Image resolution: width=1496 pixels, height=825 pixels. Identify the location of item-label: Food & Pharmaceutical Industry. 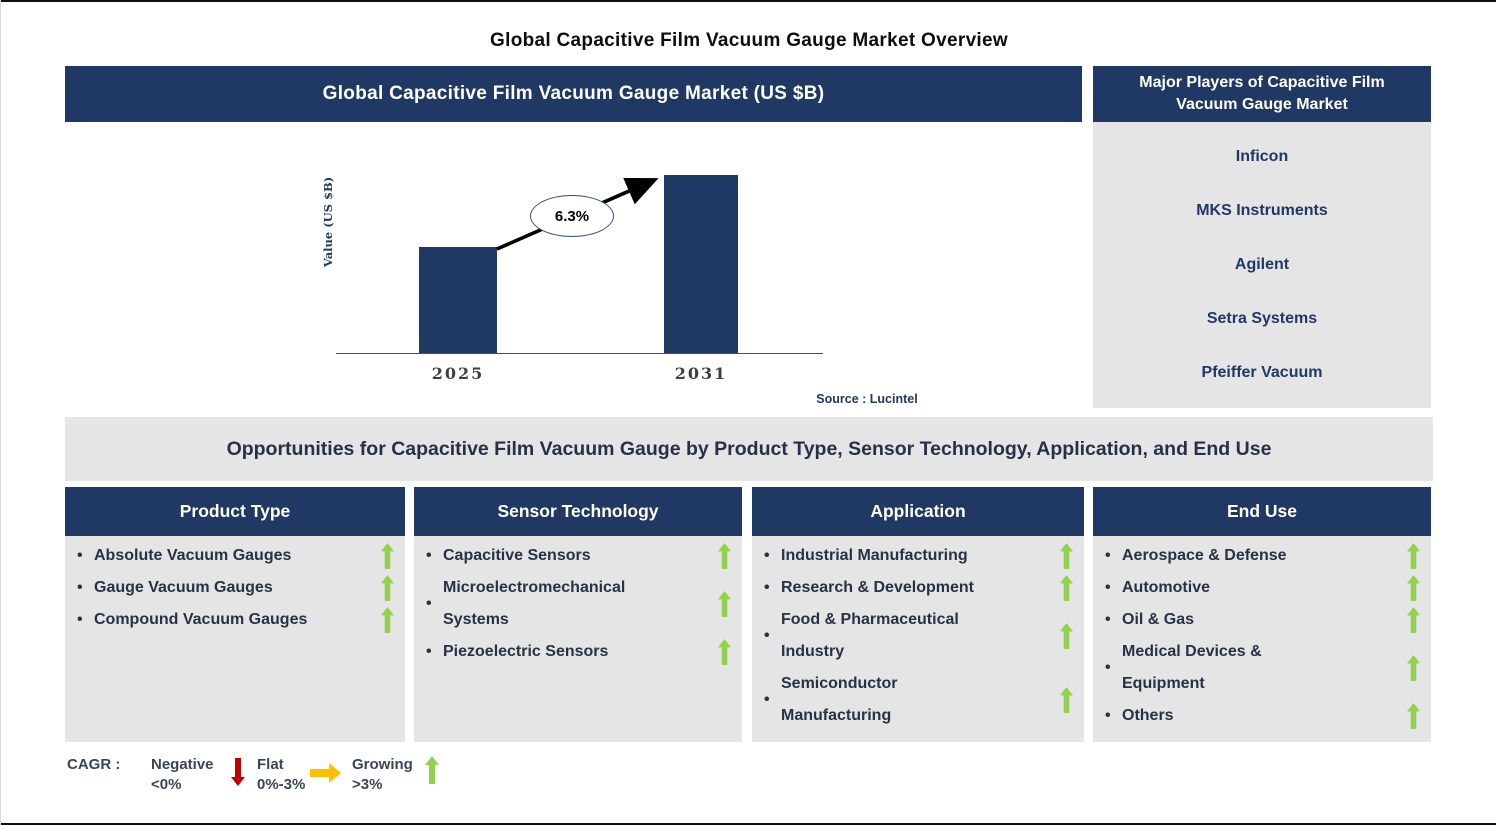
(870, 635).